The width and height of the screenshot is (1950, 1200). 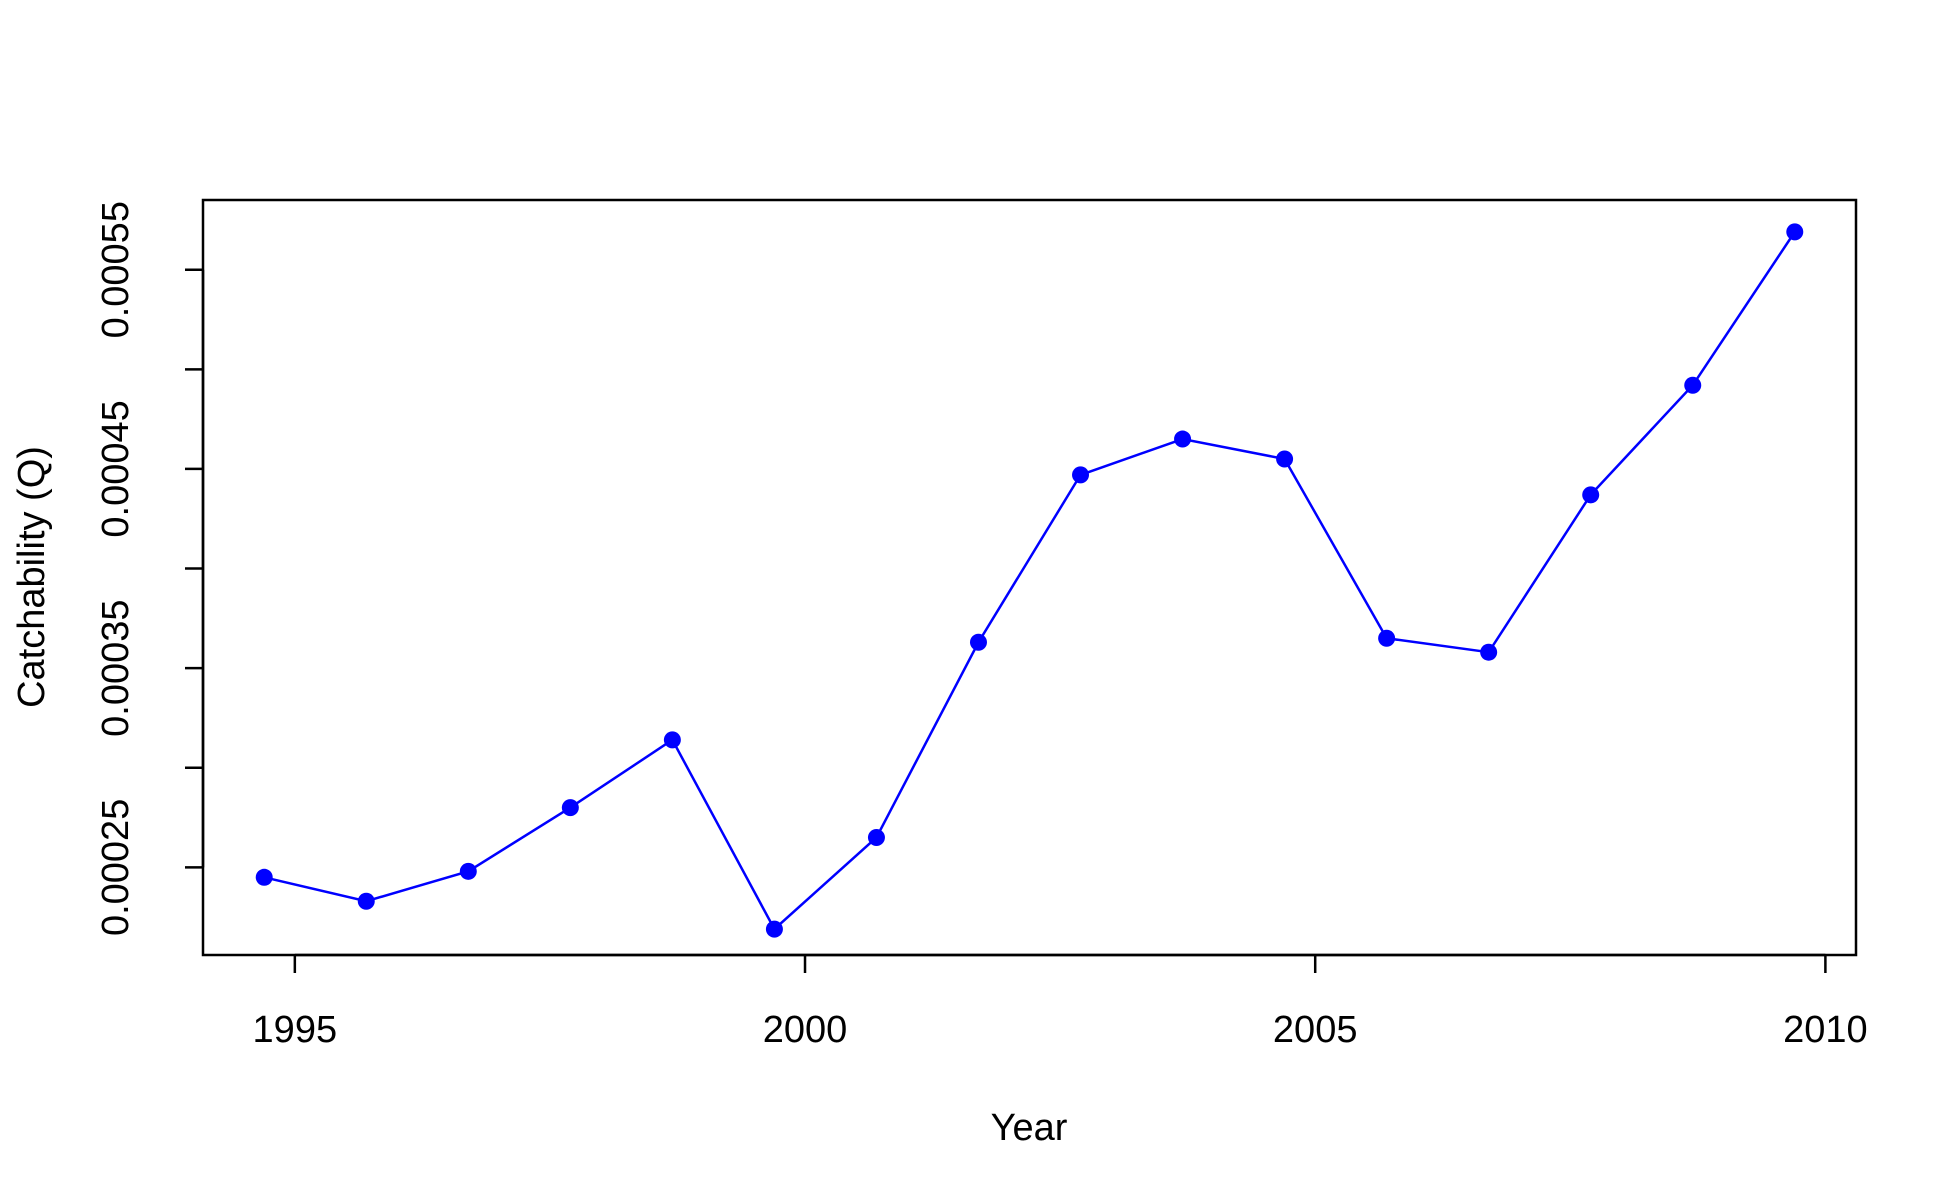 What do you see at coordinates (116, 667) in the screenshot?
I see `y-tick-label: 0.00035` at bounding box center [116, 667].